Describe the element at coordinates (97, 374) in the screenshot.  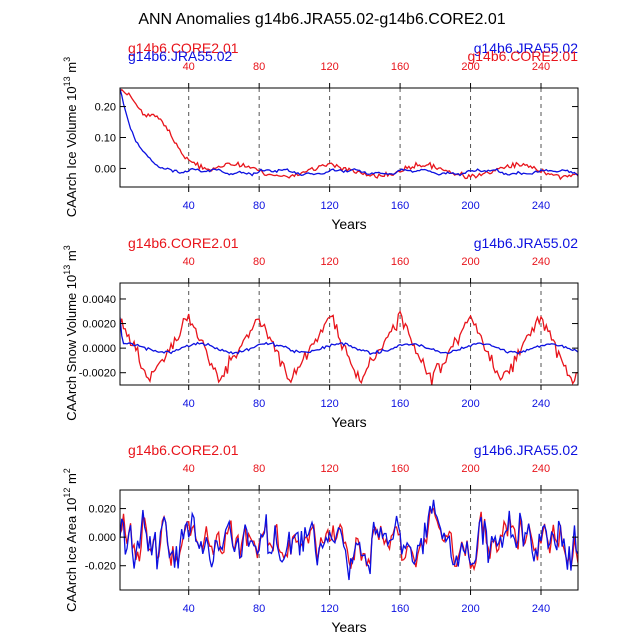
I see `ytick-label: -0.0020` at that location.